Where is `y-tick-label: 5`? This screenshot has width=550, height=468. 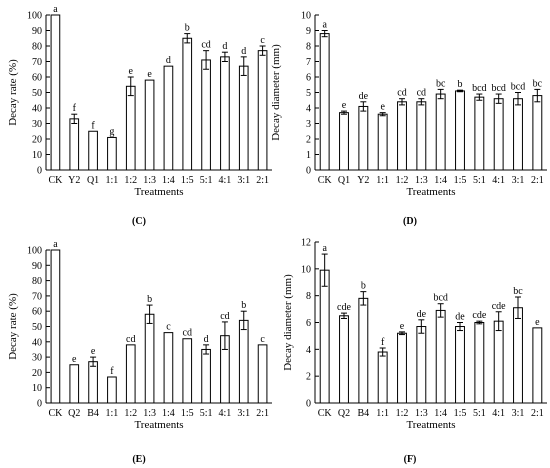 y-tick-label: 5 is located at coordinates (308, 93).